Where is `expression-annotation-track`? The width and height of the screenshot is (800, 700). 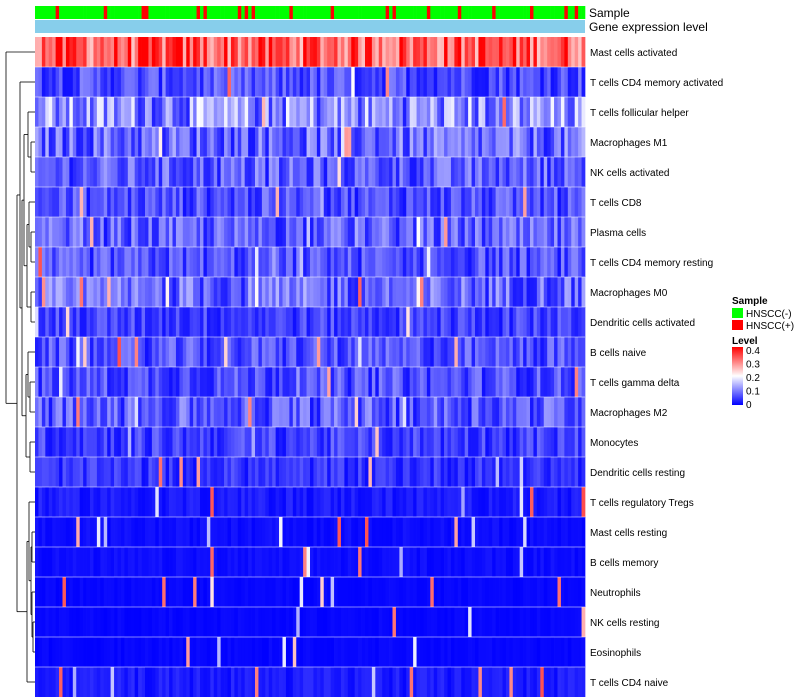
expression-annotation-track is located at coordinates (310, 26).